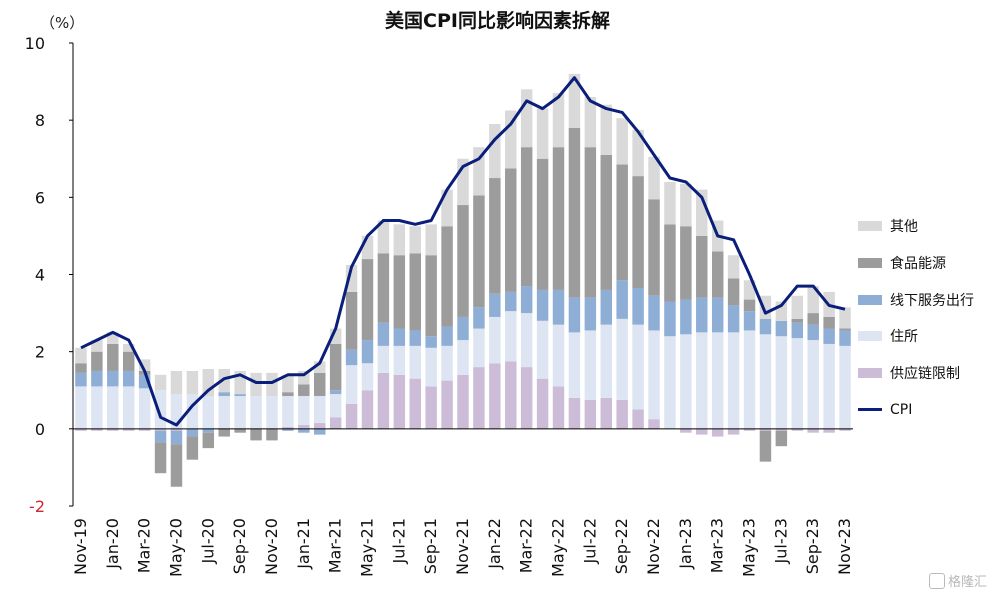  What do you see at coordinates (589, 541) in the screenshot?
I see `x-tick-label: Jul-22` at bounding box center [589, 541].